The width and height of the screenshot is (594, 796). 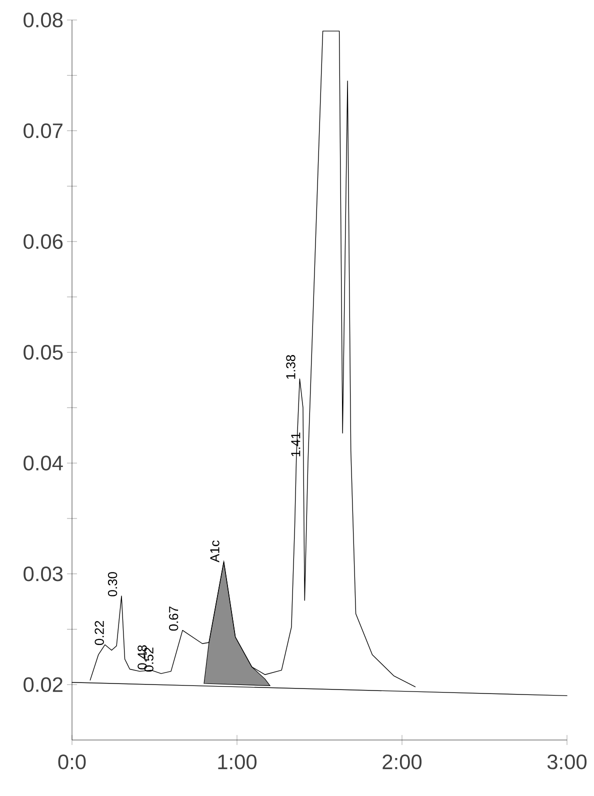 I want to click on y-tick-label: 0.03, so click(x=43, y=574).